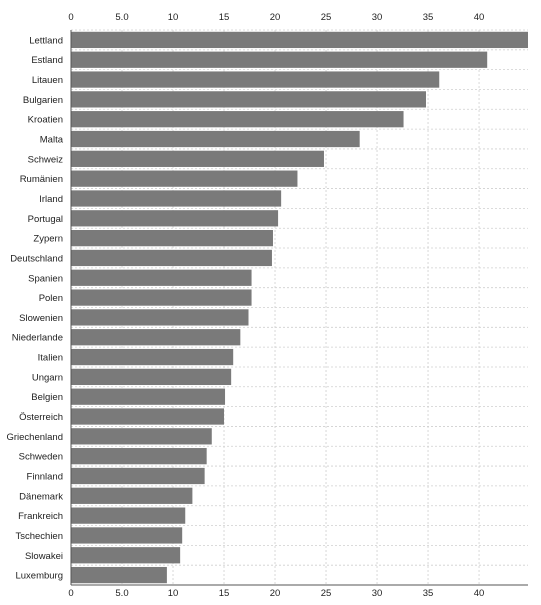 The height and width of the screenshot is (605, 541). Describe the element at coordinates (46, 159) in the screenshot. I see `category-label-6: Schweiz` at that location.